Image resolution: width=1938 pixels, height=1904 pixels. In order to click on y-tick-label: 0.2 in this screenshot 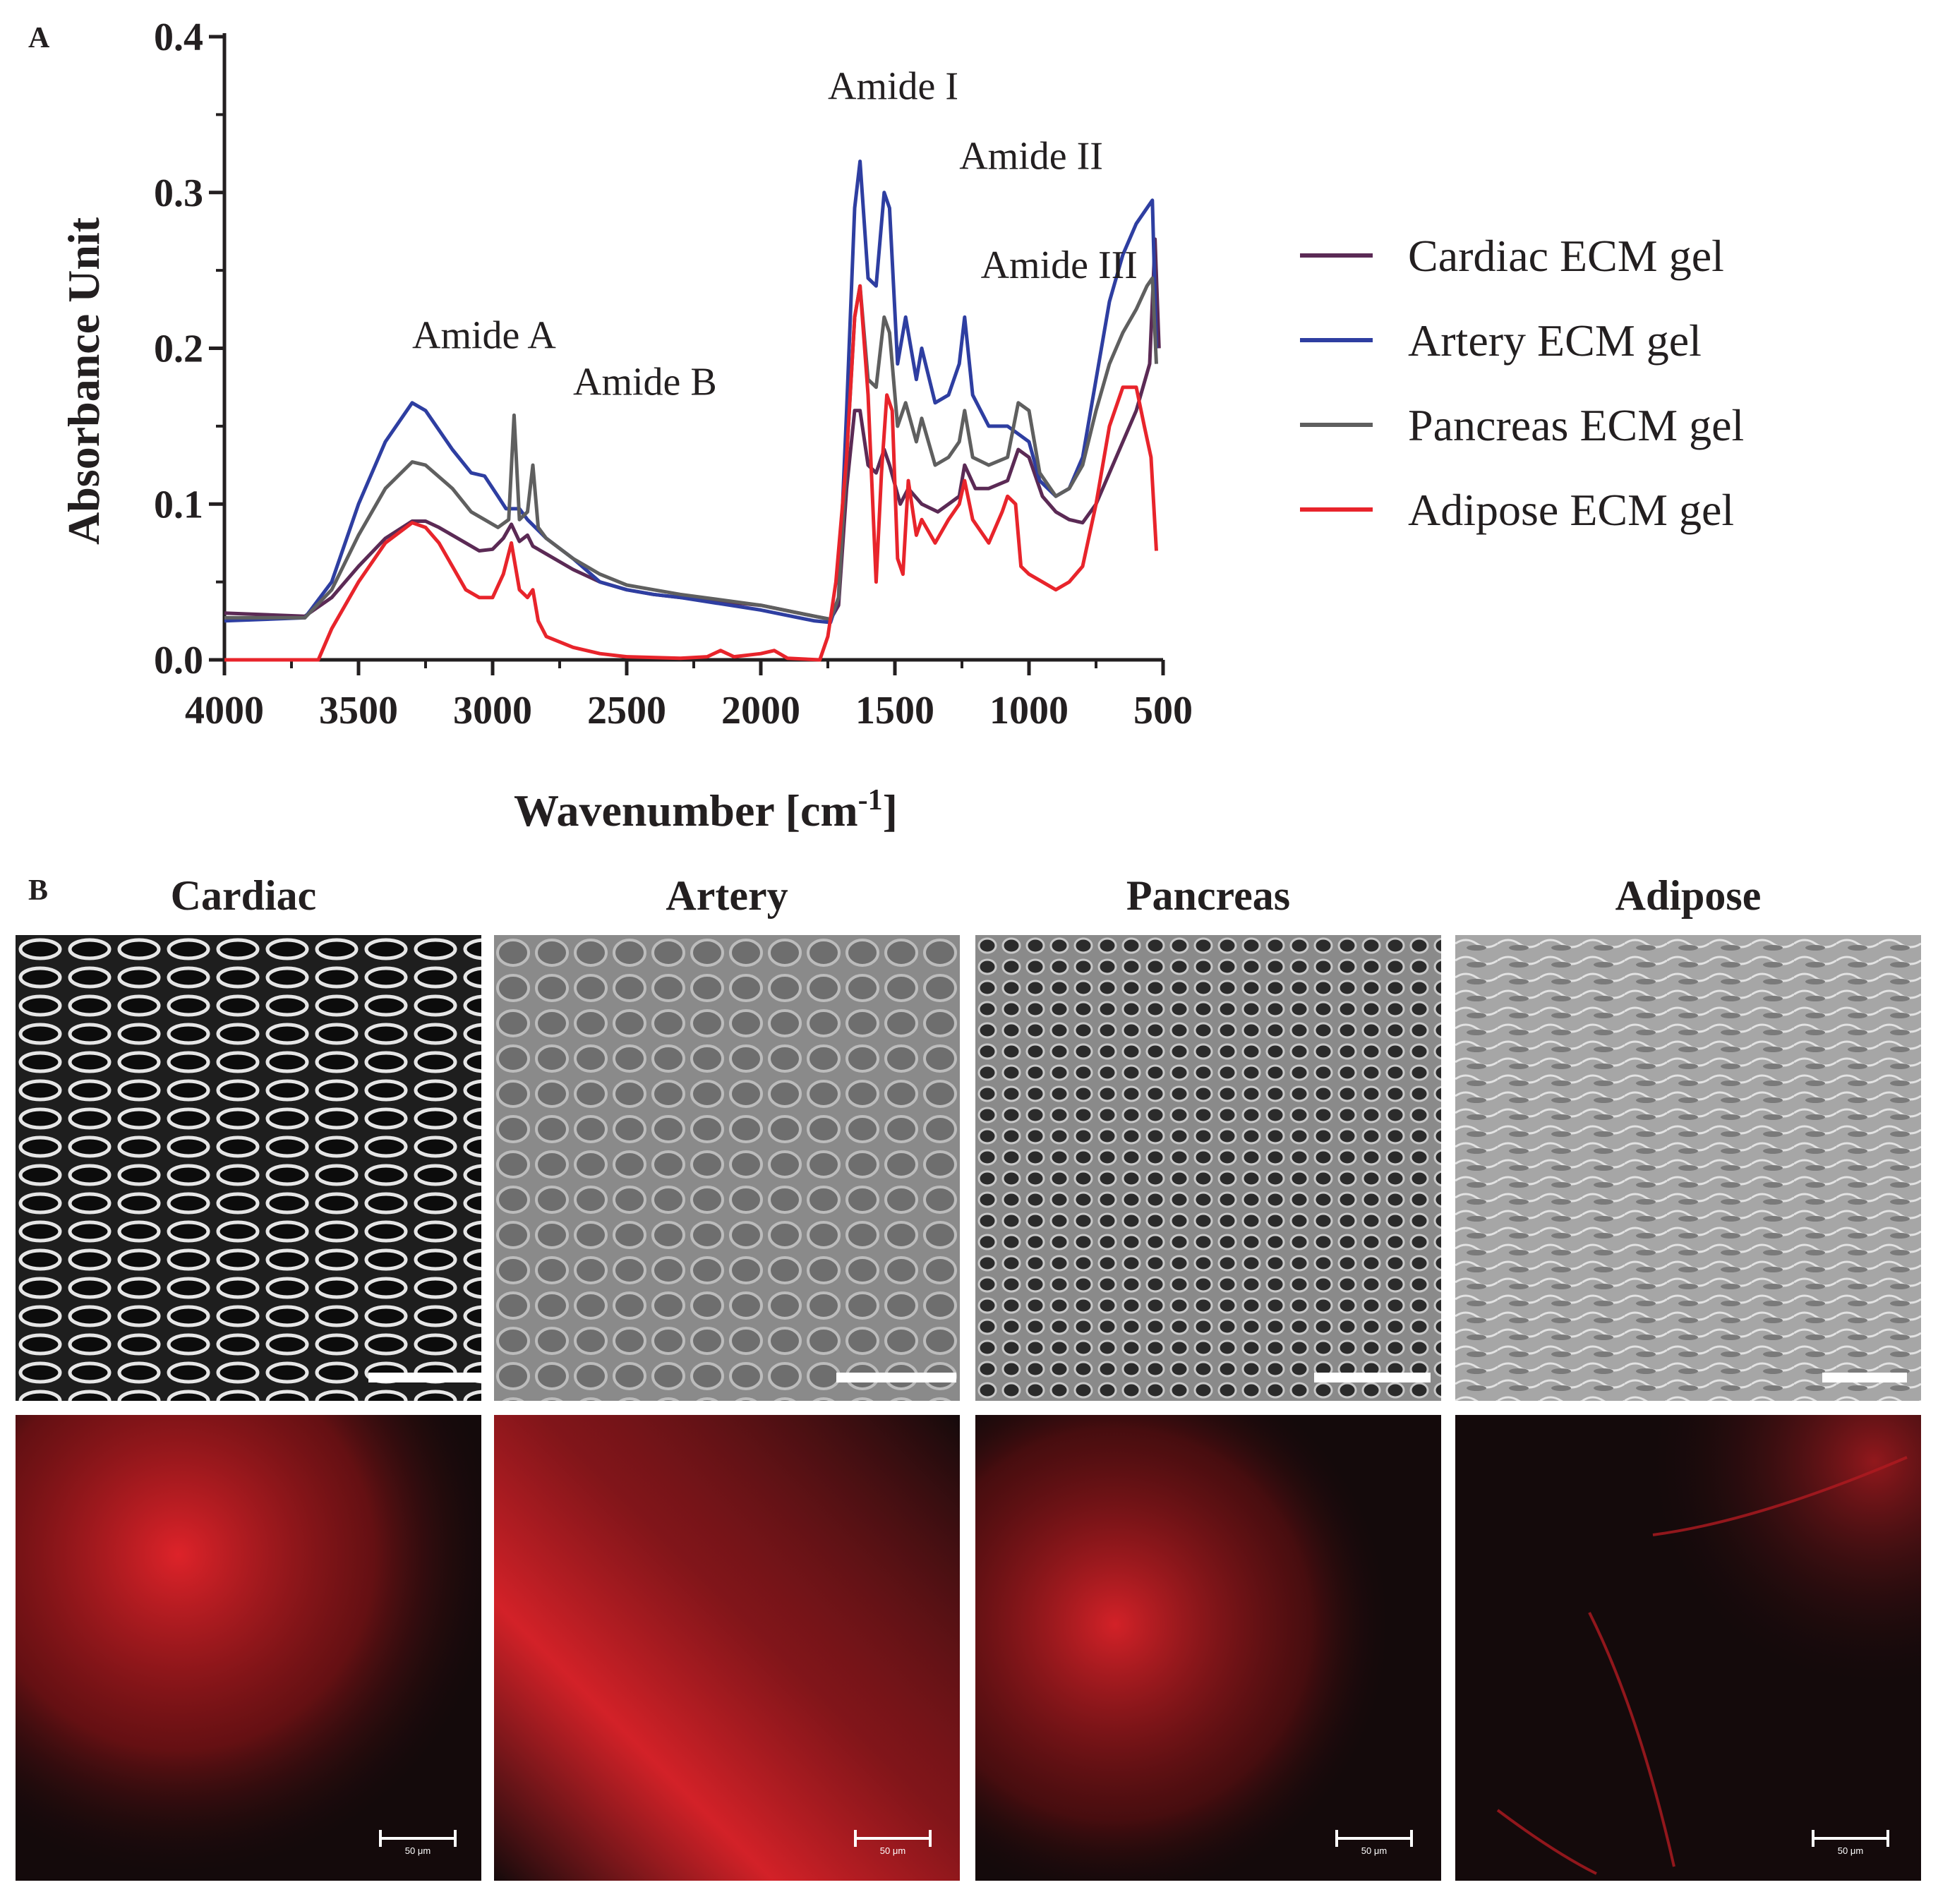, I will do `click(178, 349)`.